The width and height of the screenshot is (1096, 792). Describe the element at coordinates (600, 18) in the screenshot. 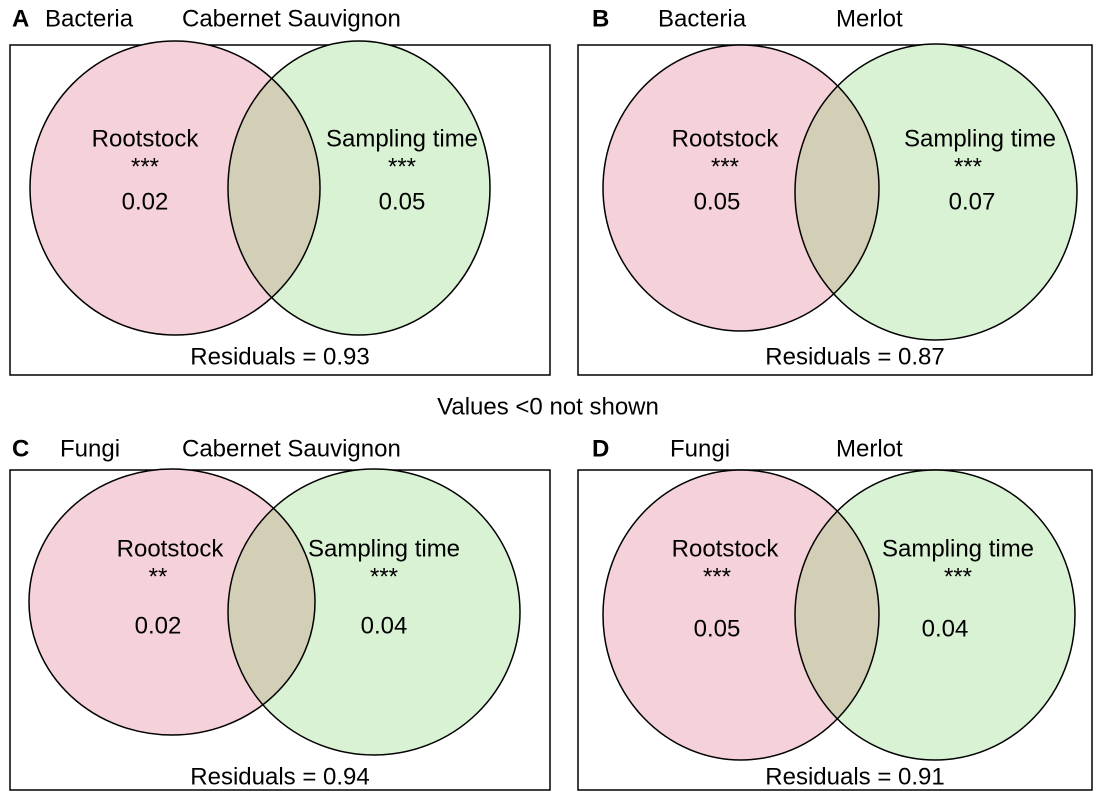

I see `panel-letter: B` at that location.